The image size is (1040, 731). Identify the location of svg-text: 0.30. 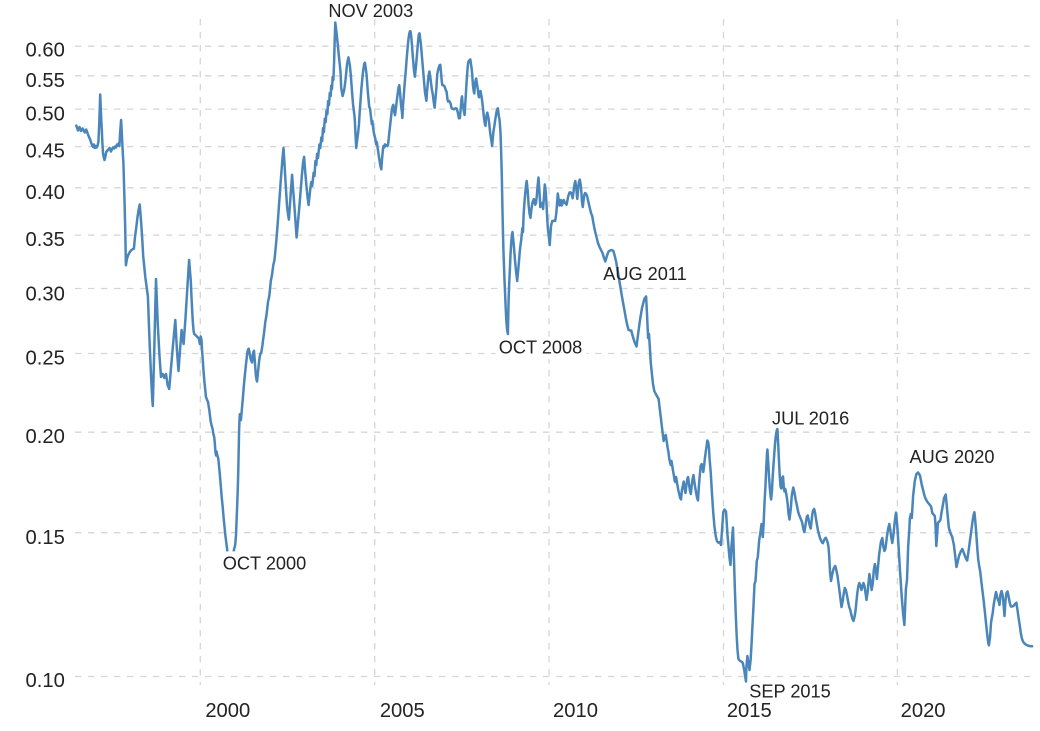
(45, 294).